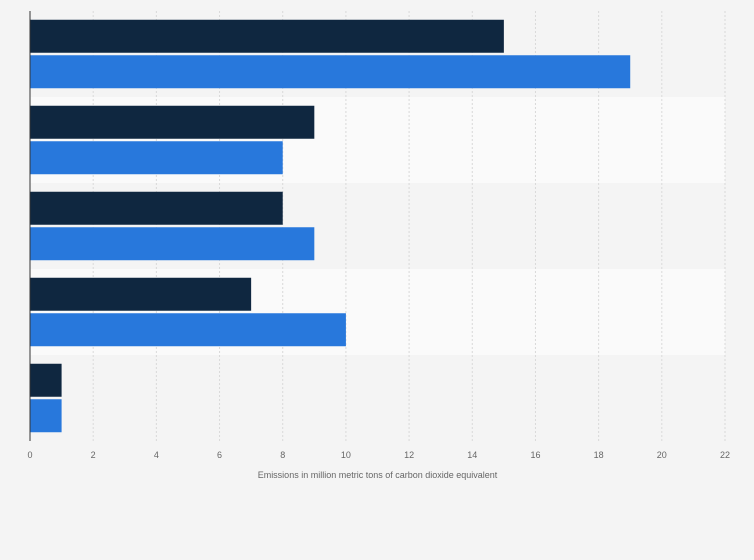 The height and width of the screenshot is (560, 754). I want to click on x-tick-label: 10, so click(346, 455).